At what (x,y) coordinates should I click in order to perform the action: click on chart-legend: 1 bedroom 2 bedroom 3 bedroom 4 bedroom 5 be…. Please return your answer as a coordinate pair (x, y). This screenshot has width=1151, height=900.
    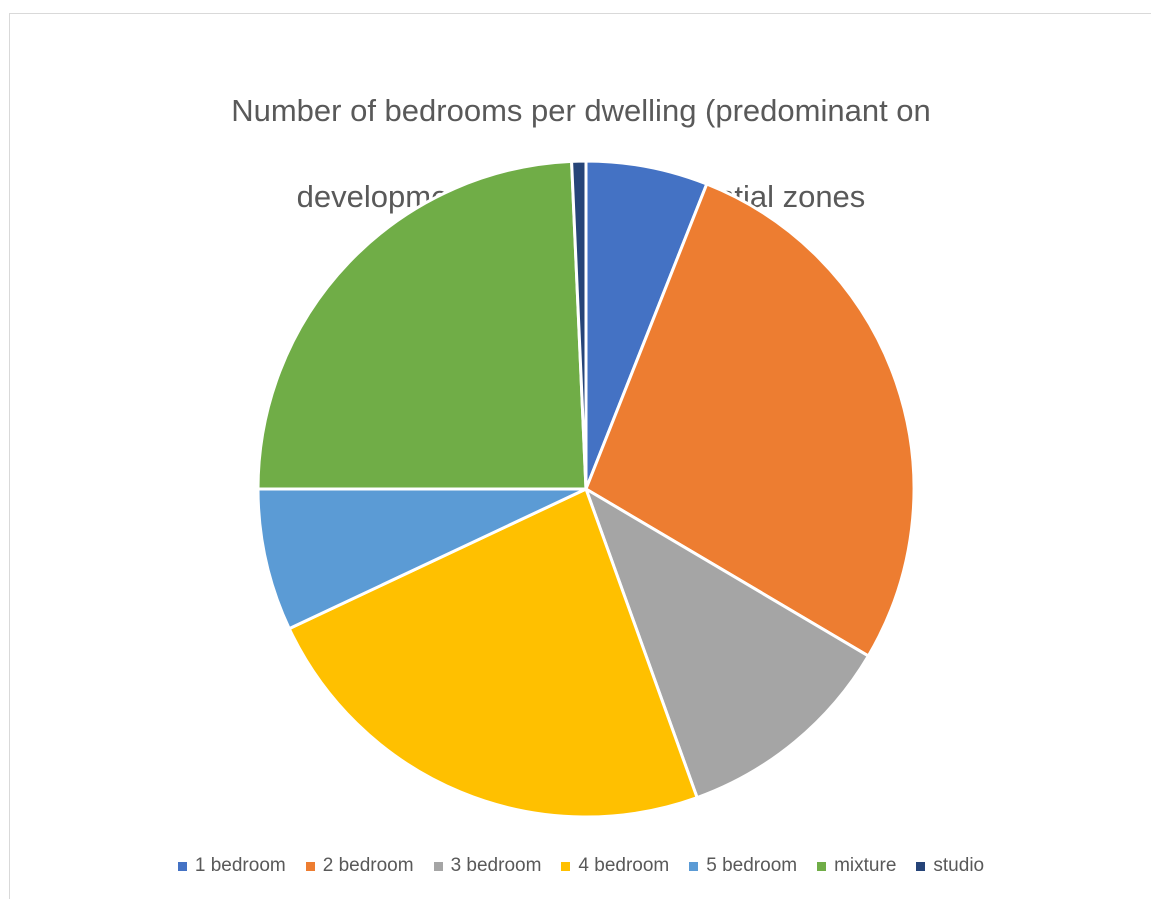
    Looking at the image, I should click on (580, 866).